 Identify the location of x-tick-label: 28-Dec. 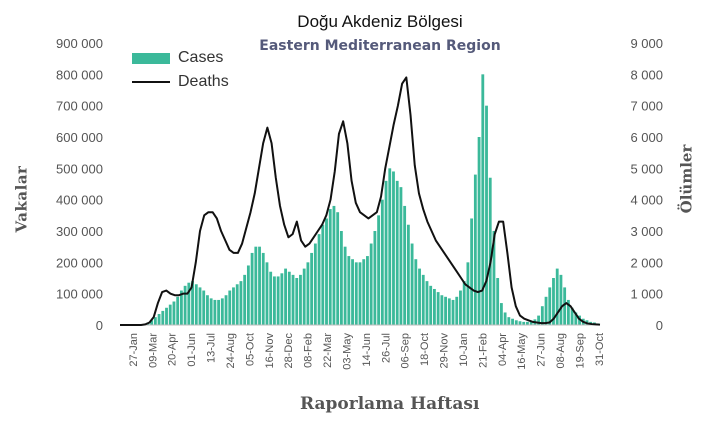
(289, 351).